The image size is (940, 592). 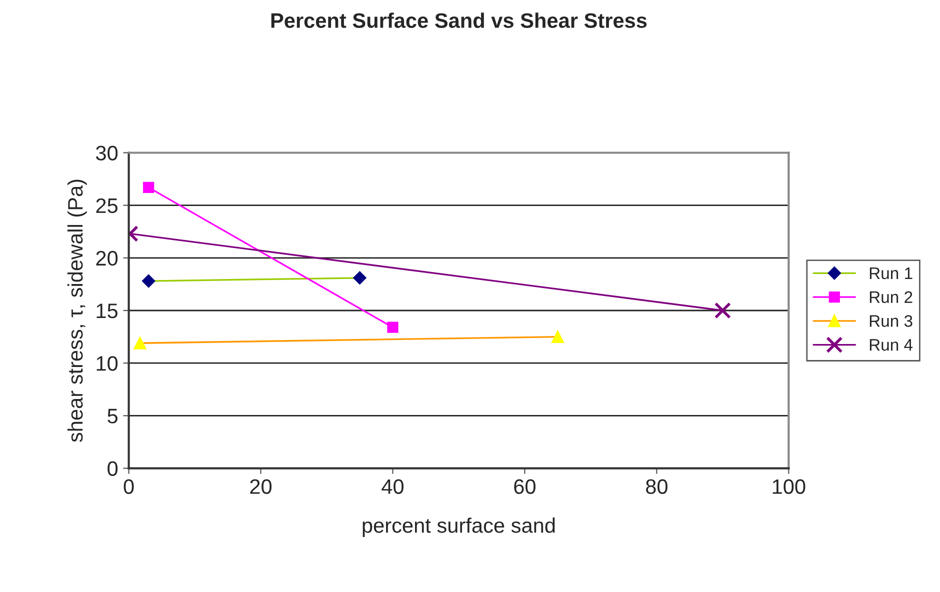 What do you see at coordinates (129, 486) in the screenshot?
I see `x-tick-label: 0` at bounding box center [129, 486].